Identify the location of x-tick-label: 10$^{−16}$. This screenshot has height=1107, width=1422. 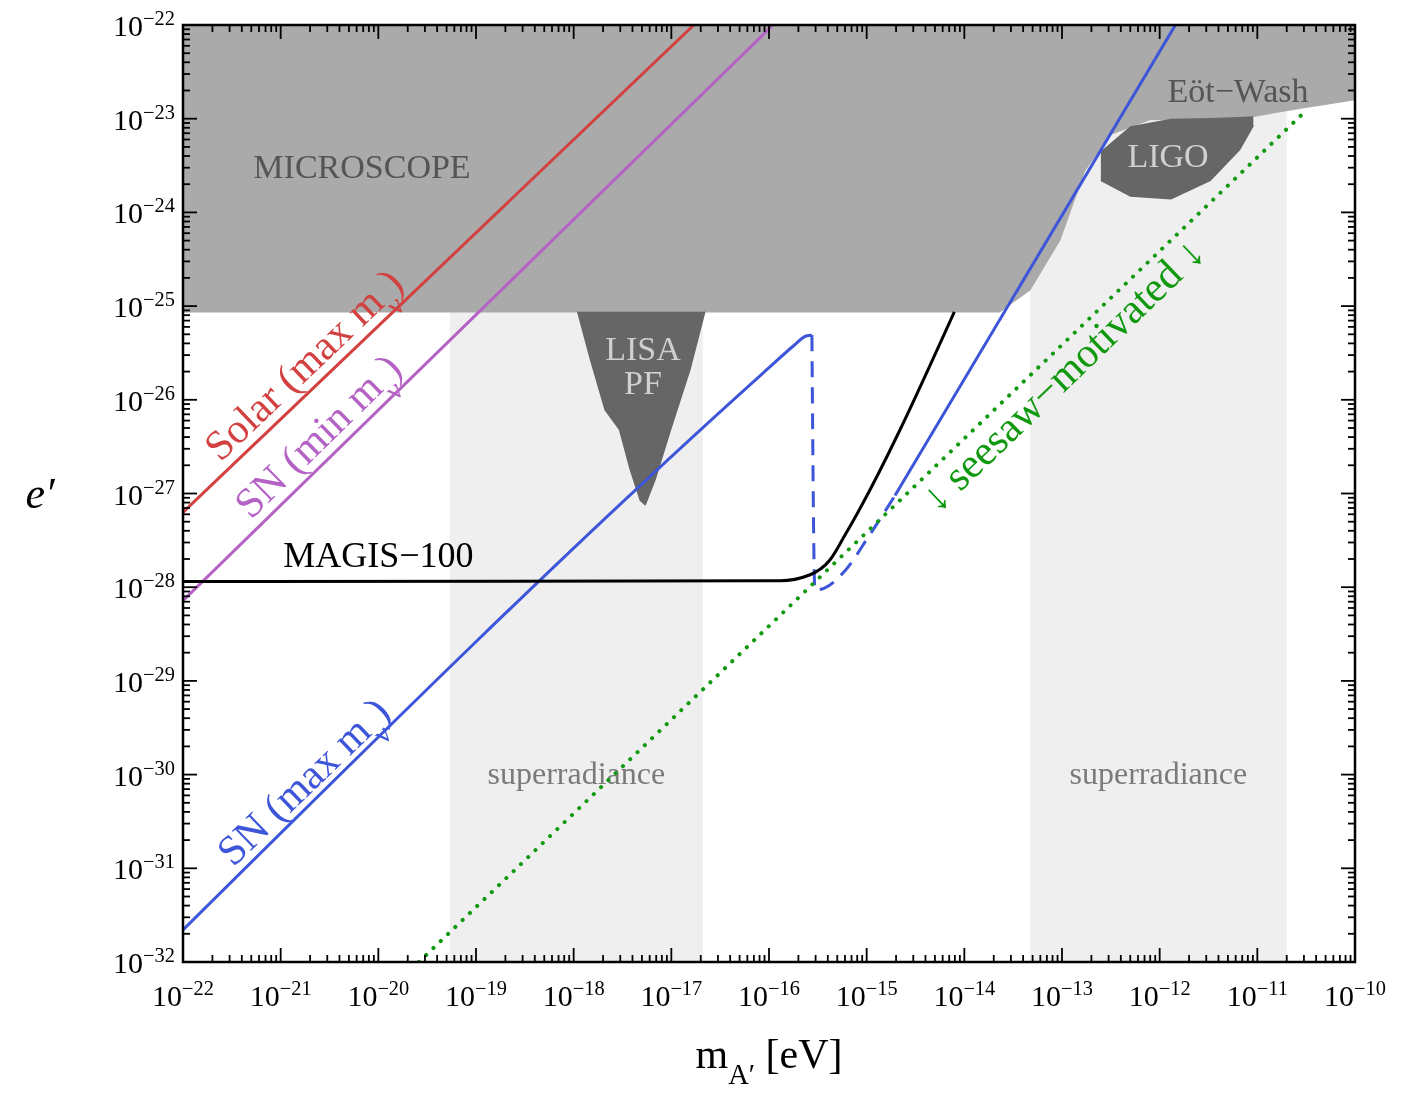
(769, 994).